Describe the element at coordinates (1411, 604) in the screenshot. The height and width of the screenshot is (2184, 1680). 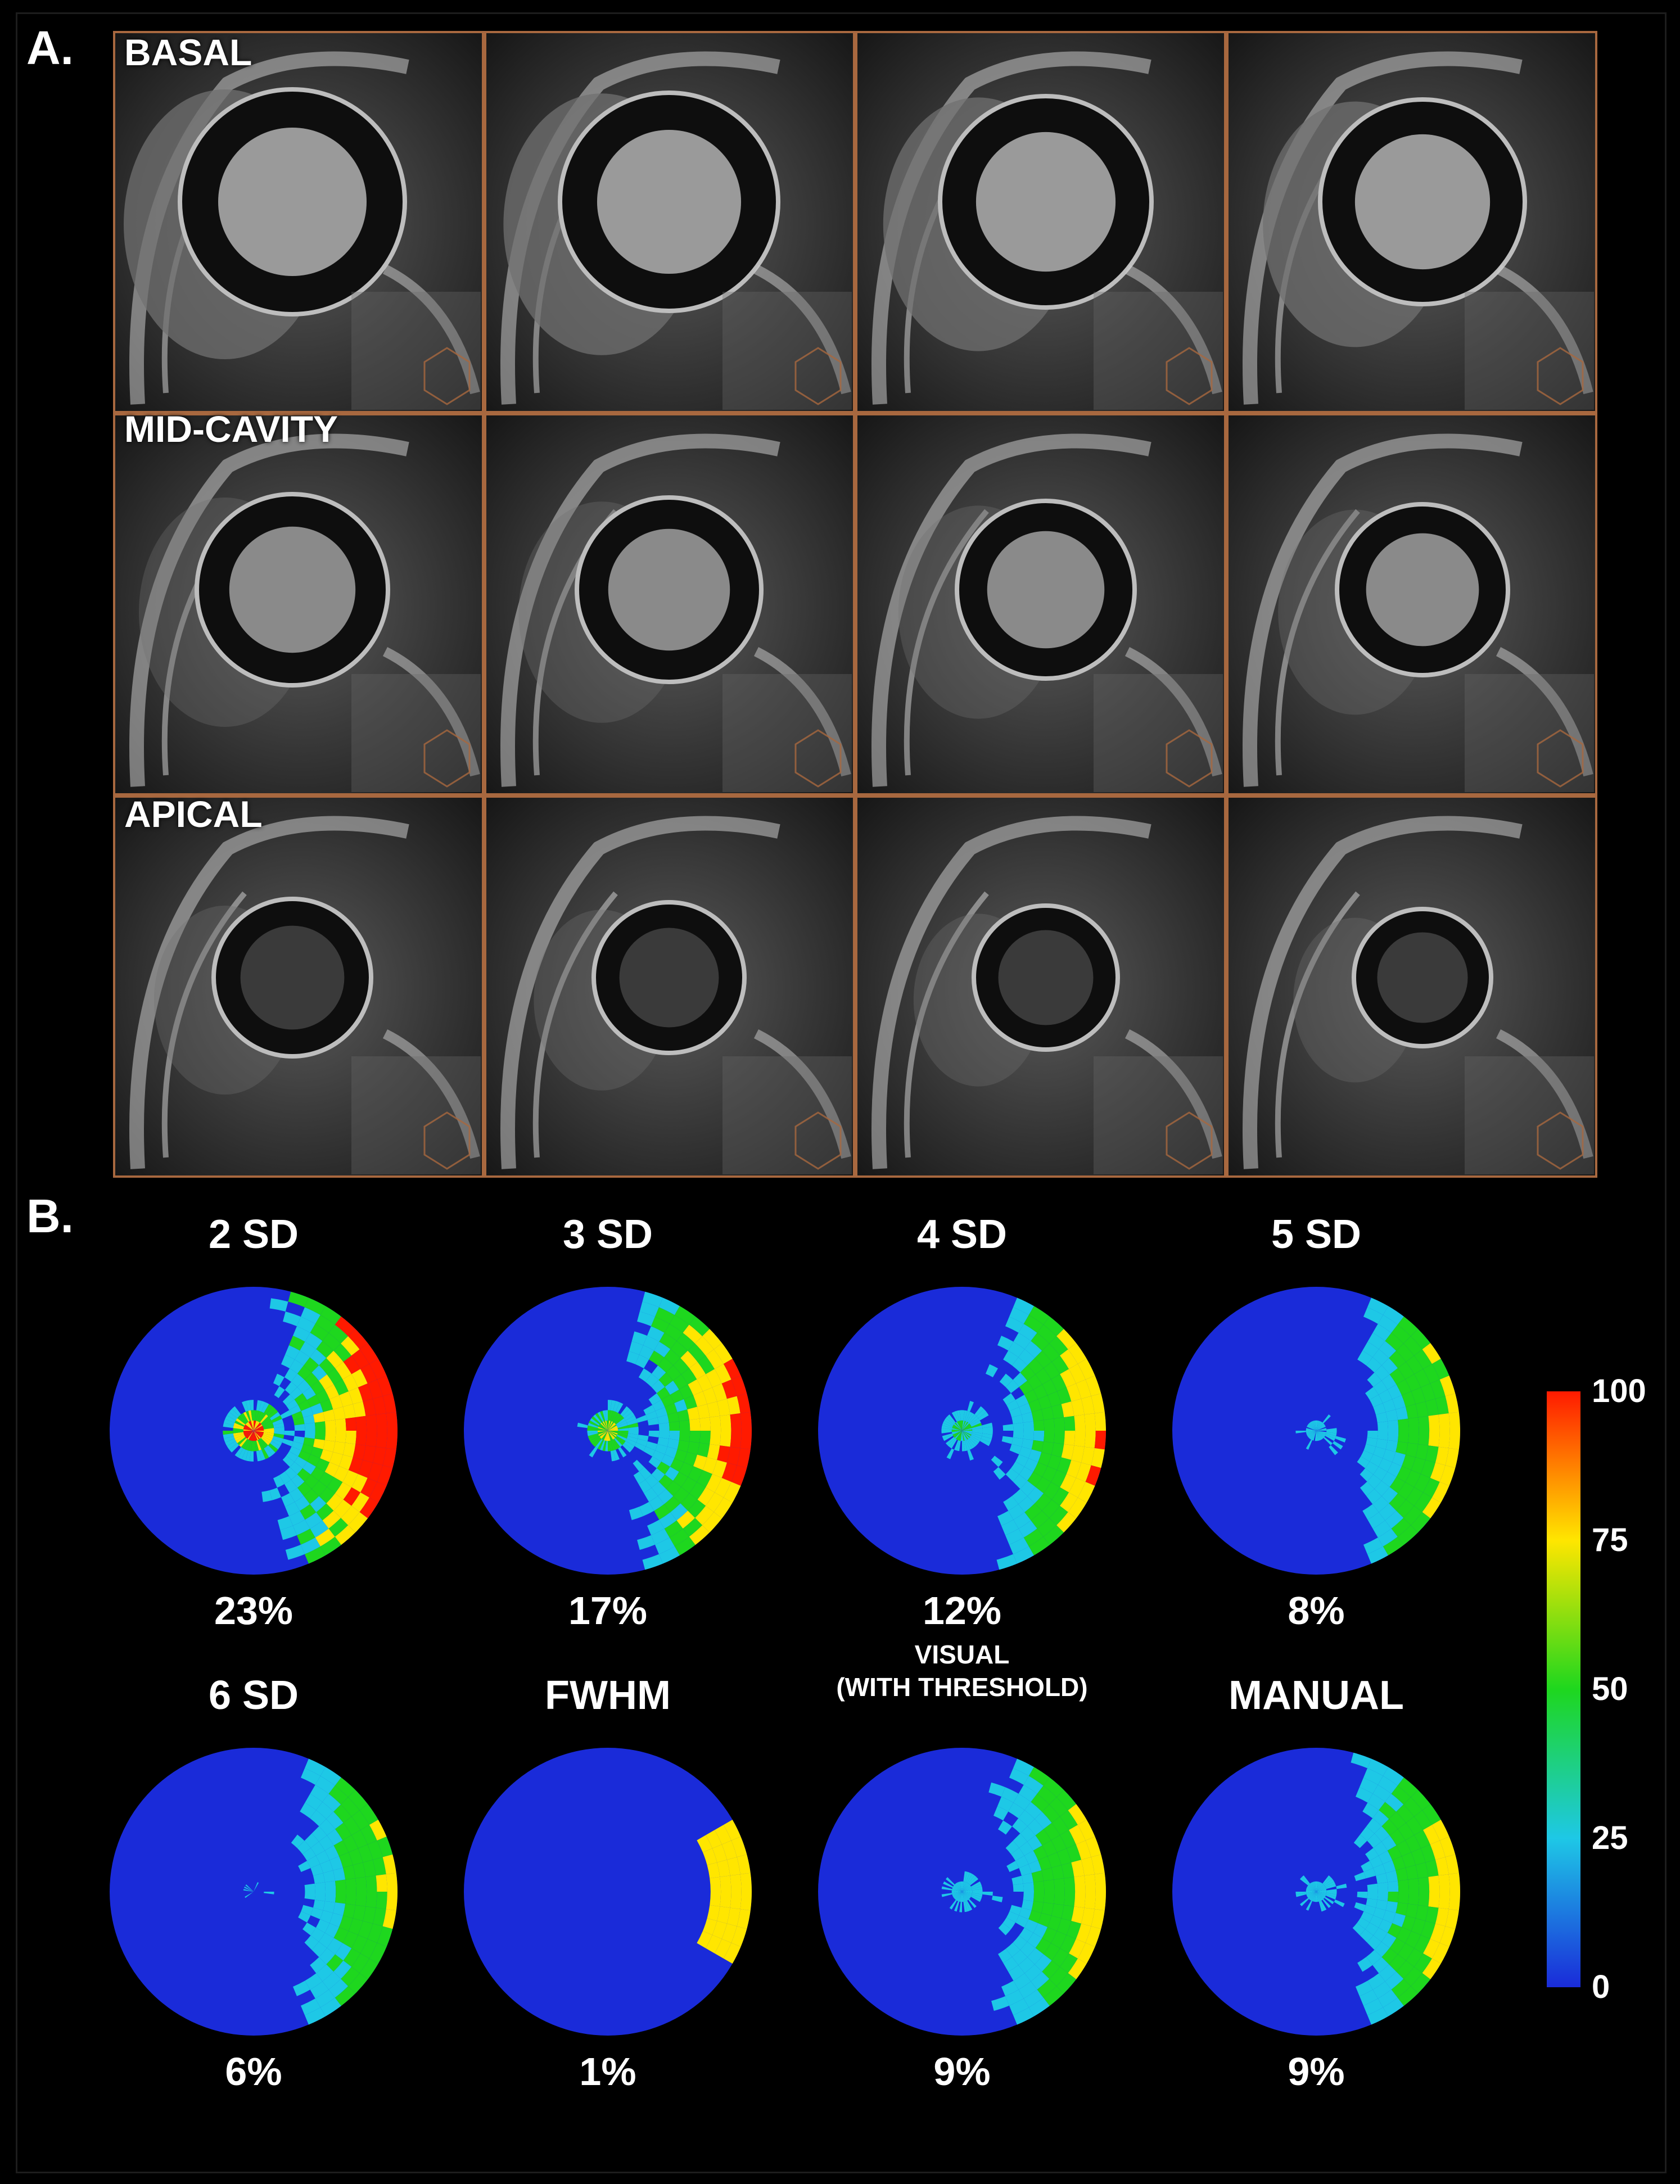
I see `mri-slice-r2-c4` at that location.